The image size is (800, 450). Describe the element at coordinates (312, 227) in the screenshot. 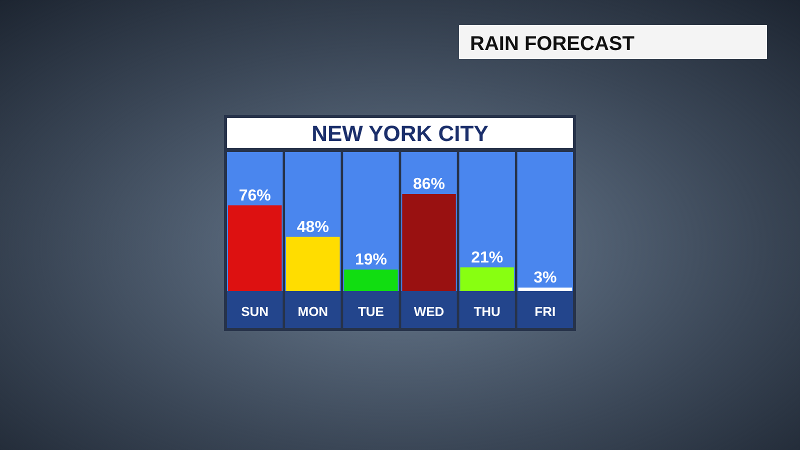

I see `data-label: 48%` at that location.